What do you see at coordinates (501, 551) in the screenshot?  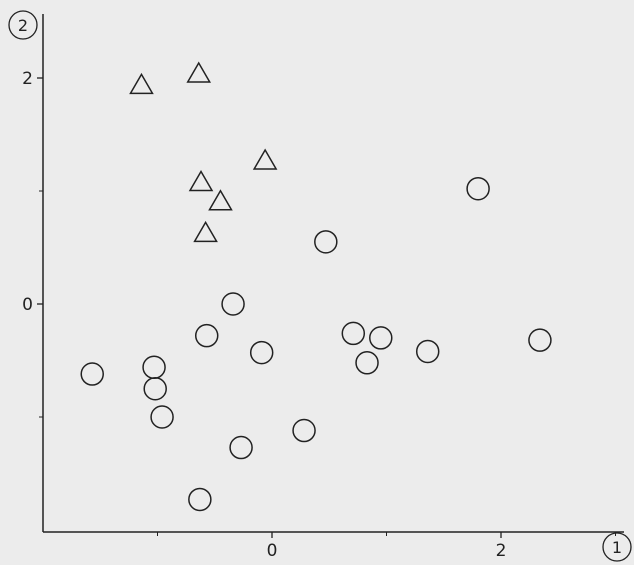 I see `x-tick-label: 2` at bounding box center [501, 551].